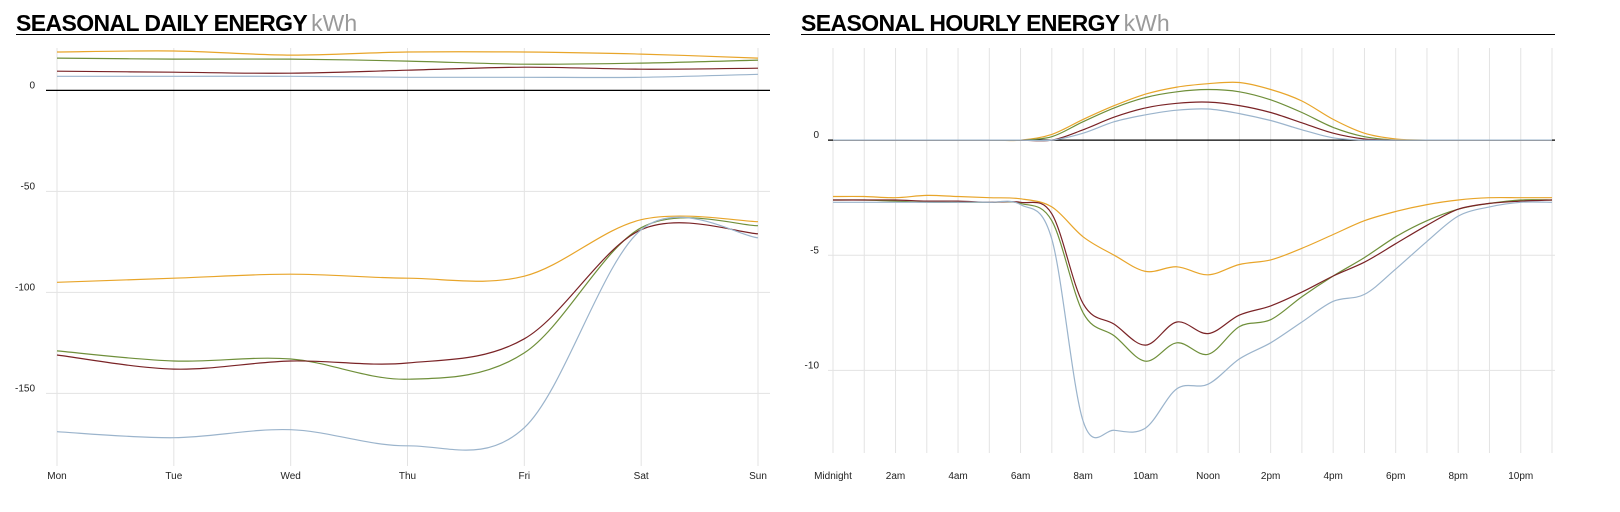 The image size is (1620, 512). I want to click on hourly-ytick-label: -5, so click(814, 250).